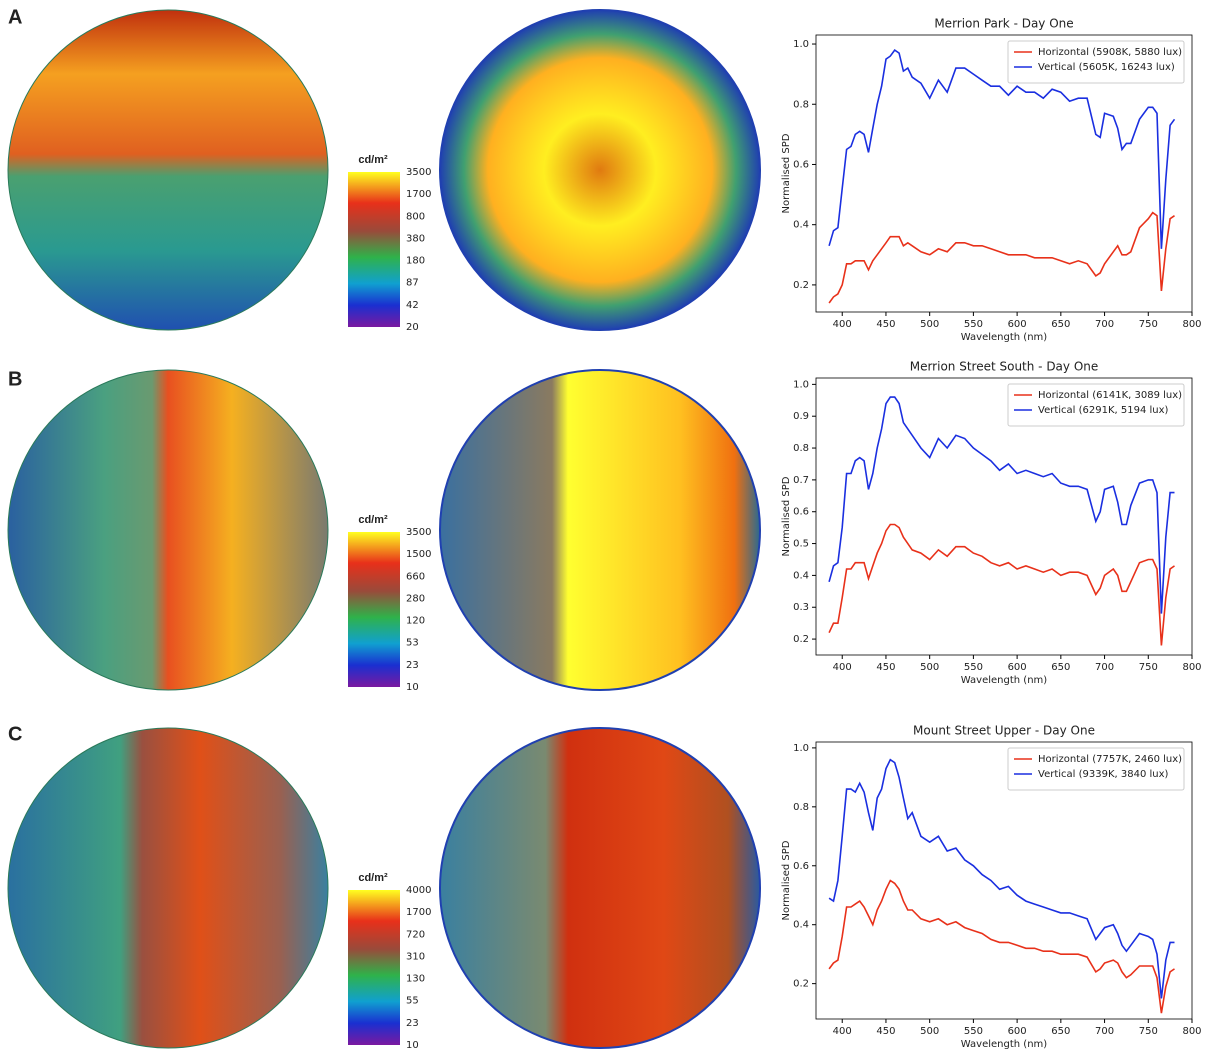  What do you see at coordinates (1003, 24) in the screenshot?
I see `chart-title: Merrion Park - Day One` at bounding box center [1003, 24].